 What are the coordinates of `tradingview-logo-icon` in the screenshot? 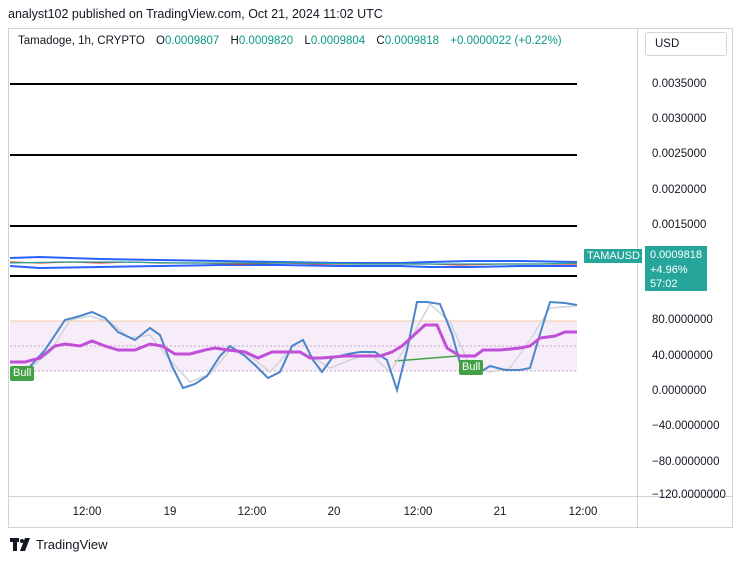 It's located at (20, 544).